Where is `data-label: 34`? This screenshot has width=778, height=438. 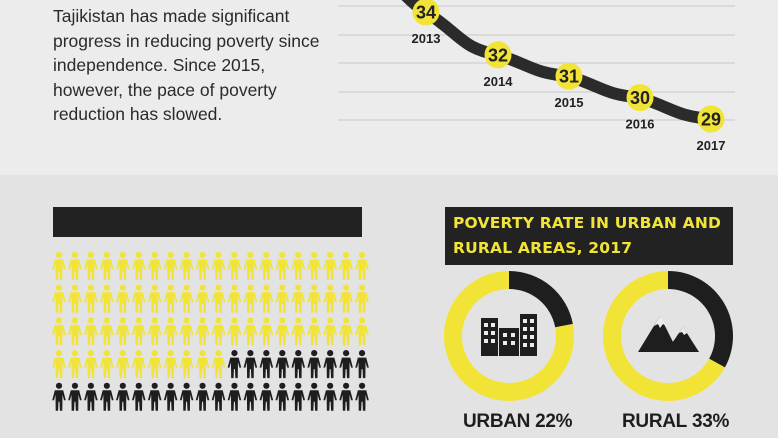
data-label: 34 is located at coordinates (426, 13).